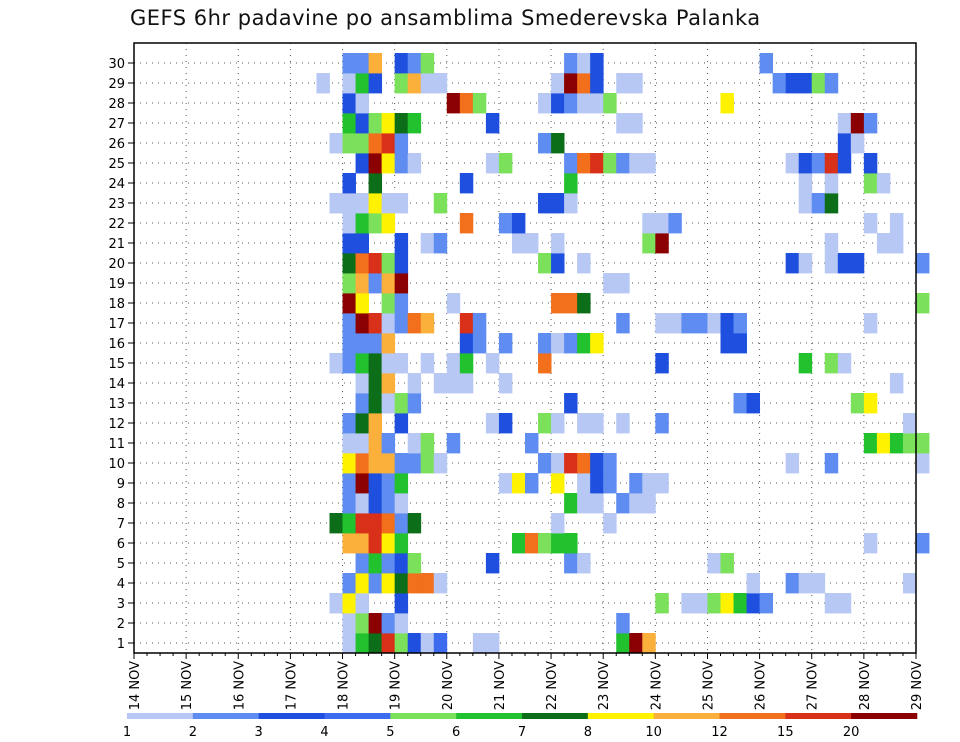 This screenshot has width=960, height=742. I want to click on colorbar-label: 4, so click(324, 732).